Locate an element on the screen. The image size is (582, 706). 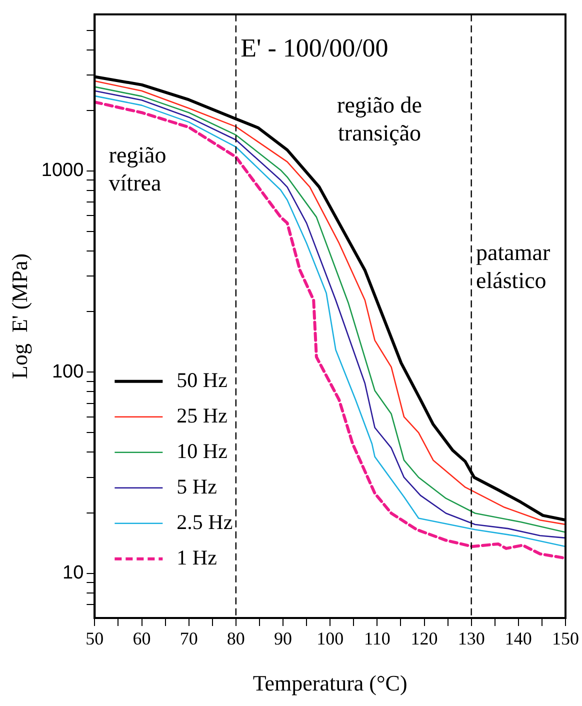
x-tick-label: 140 is located at coordinates (518, 638).